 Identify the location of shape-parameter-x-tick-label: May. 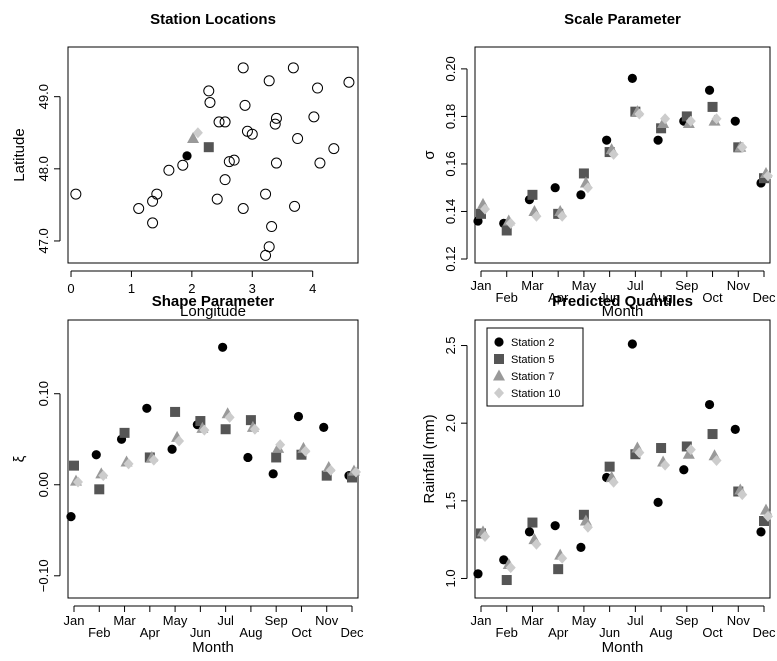
(175, 620).